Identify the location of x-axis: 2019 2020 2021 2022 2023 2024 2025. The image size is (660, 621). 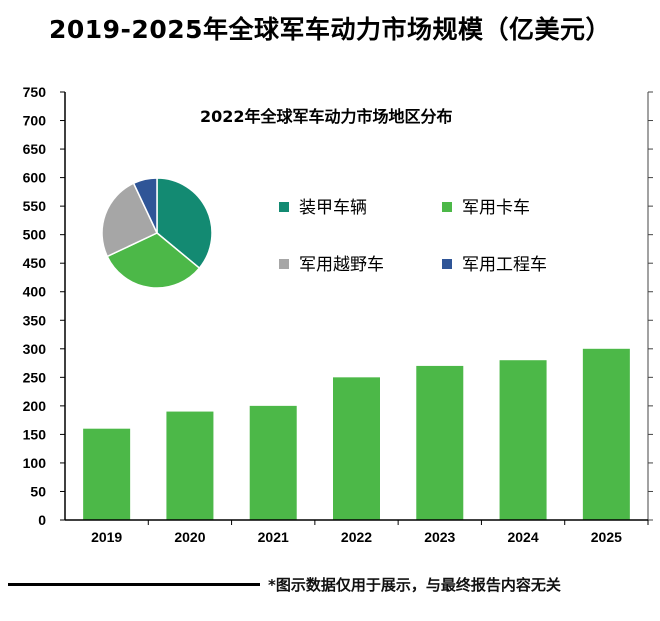
(357, 532).